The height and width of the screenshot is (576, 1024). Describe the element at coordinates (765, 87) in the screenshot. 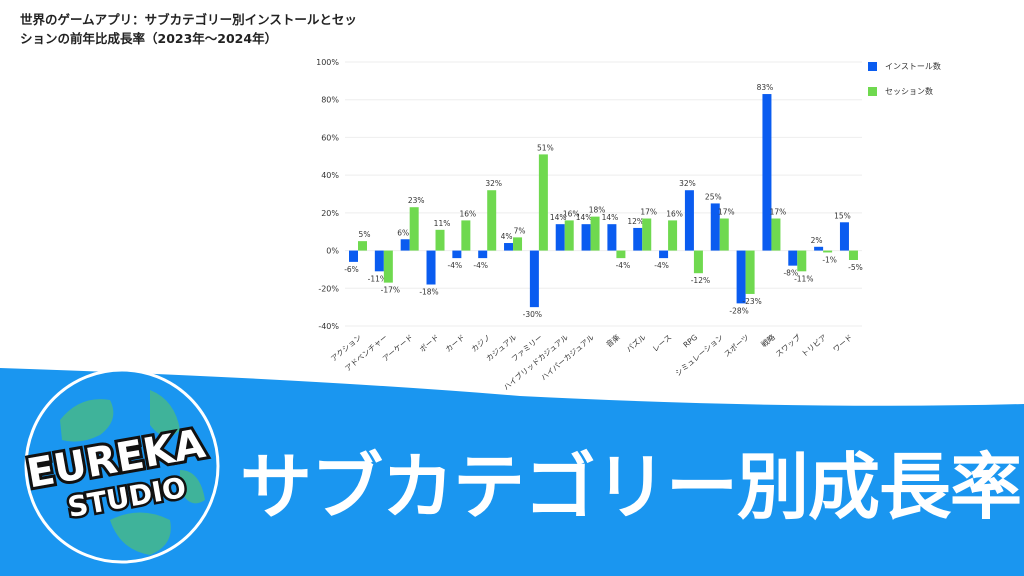

I see `data-label: 83%` at that location.